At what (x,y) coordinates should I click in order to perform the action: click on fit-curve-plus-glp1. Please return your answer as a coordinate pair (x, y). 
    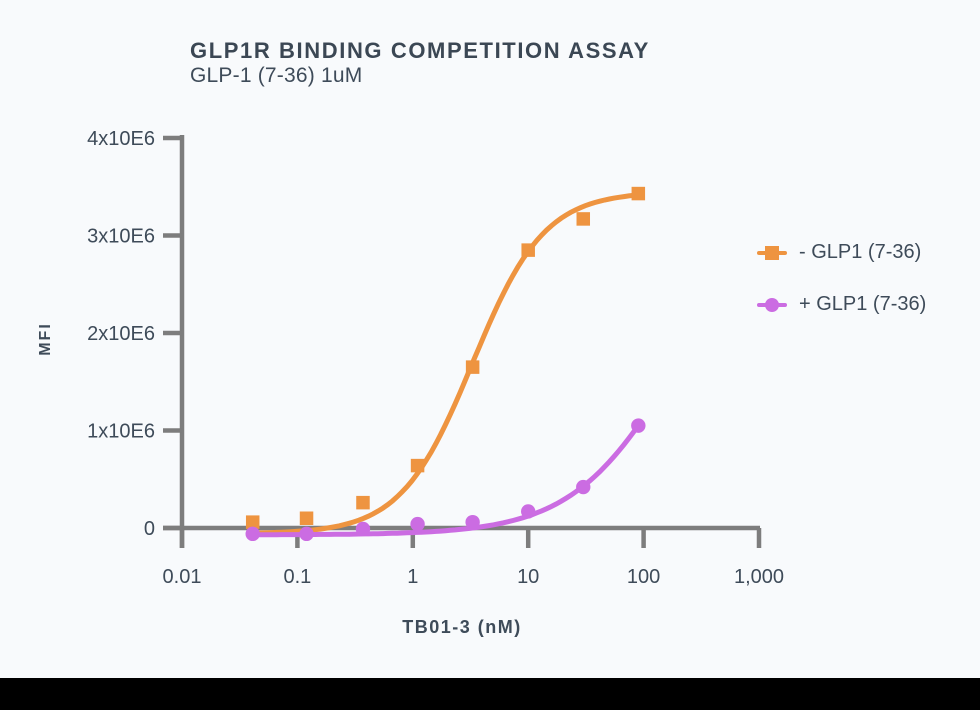
    Looking at the image, I should click on (445, 480).